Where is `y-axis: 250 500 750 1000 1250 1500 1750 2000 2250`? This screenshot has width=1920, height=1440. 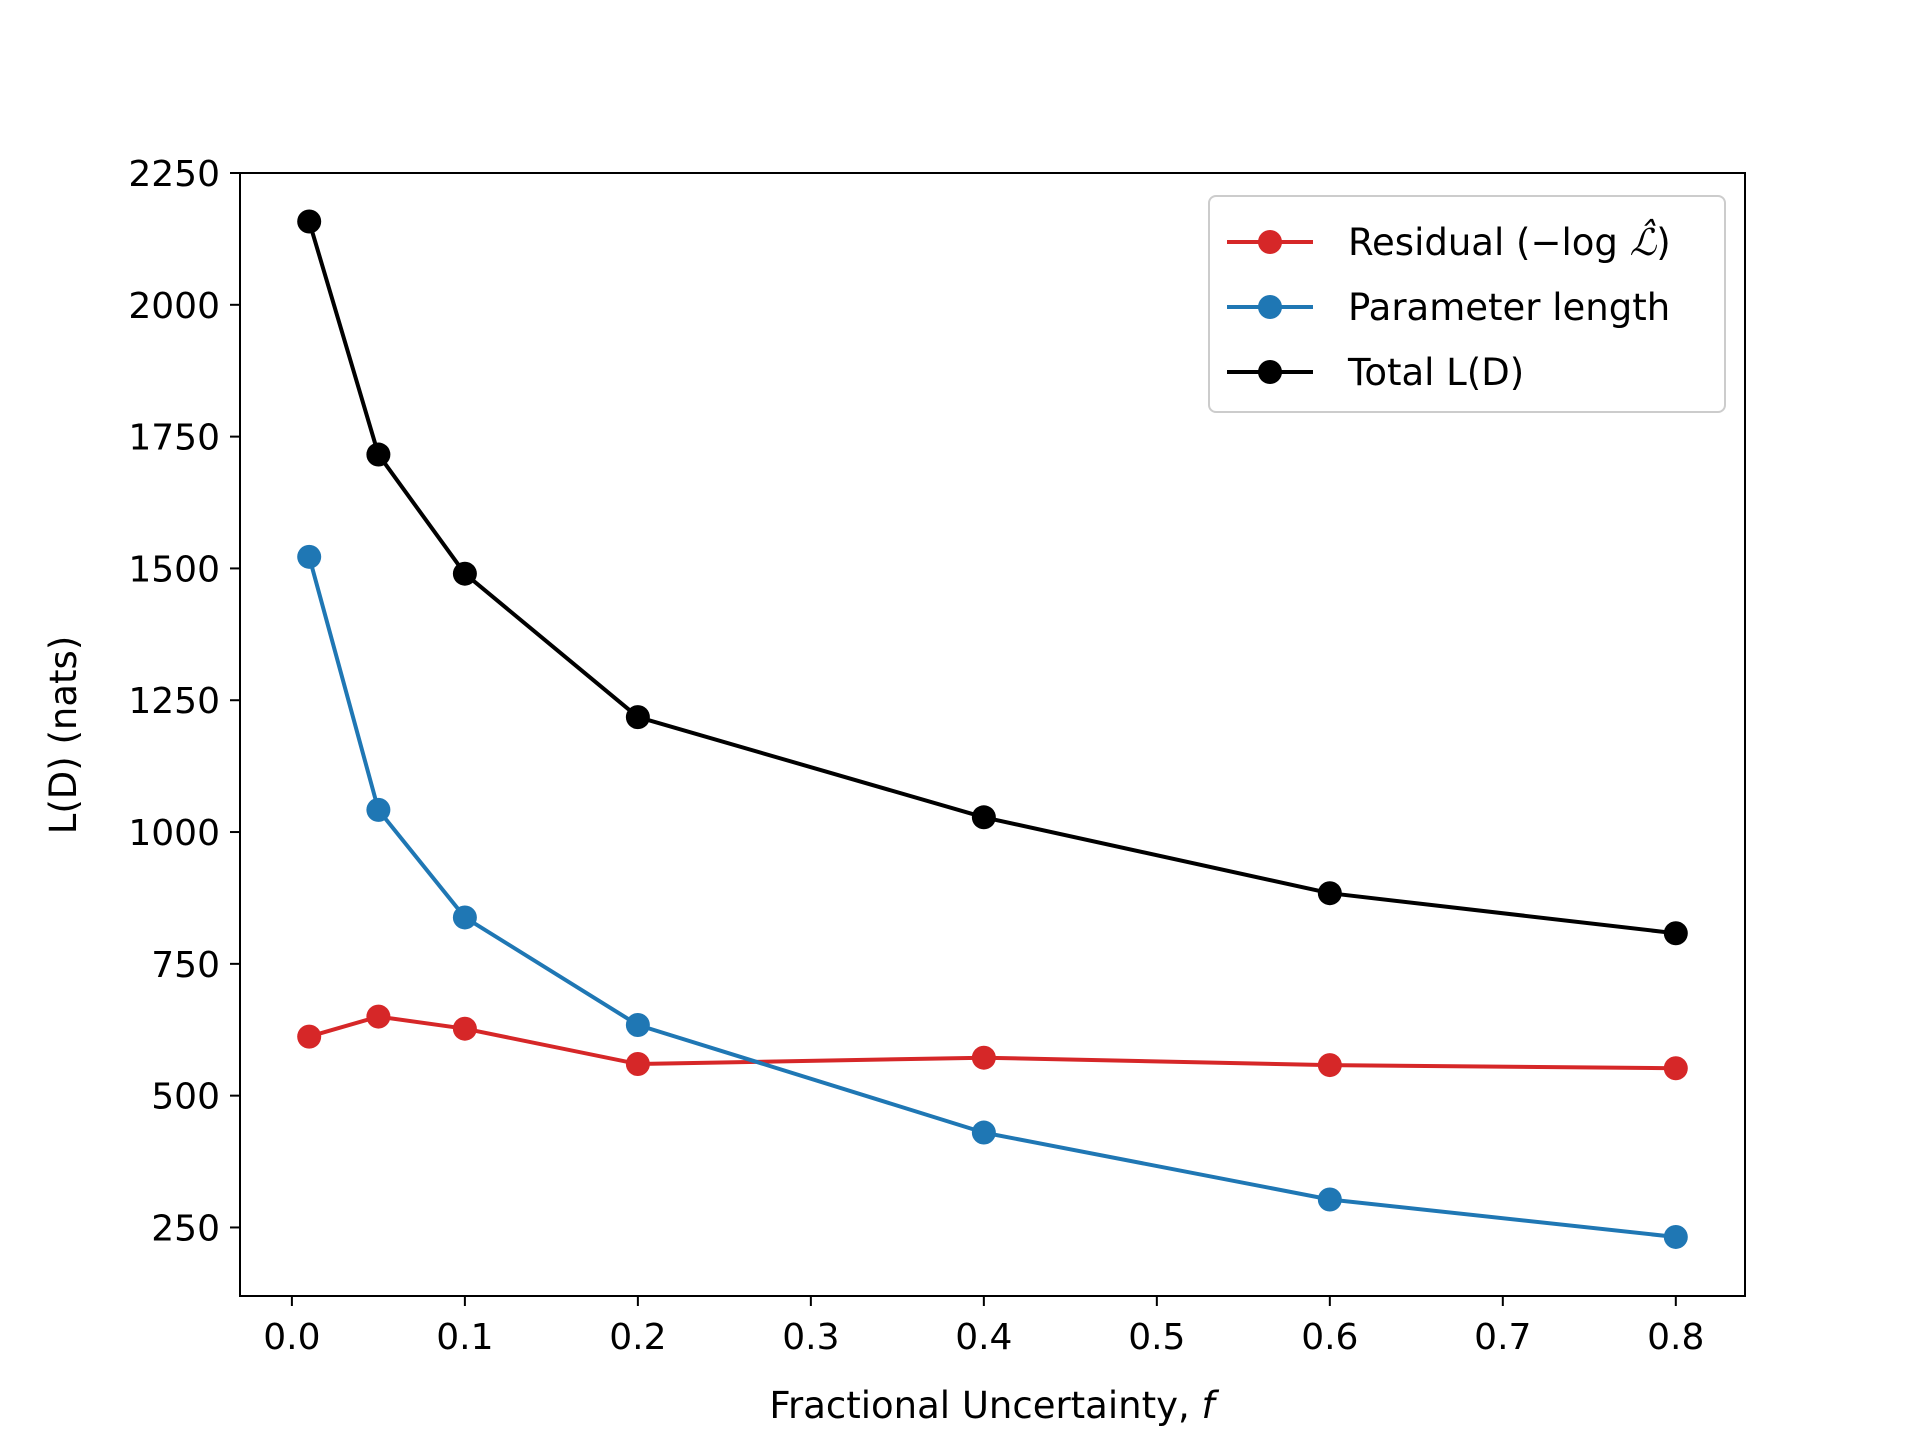
y-axis: 250 500 750 1000 1250 1500 1750 2000 2250 is located at coordinates (184, 701).